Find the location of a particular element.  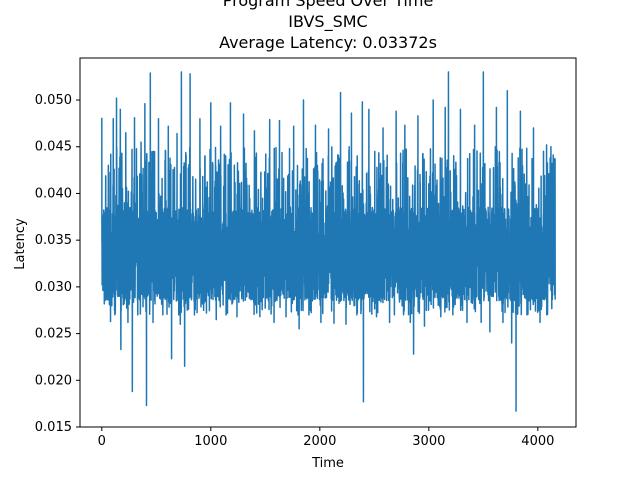

chart-title-line-2: IBVS_SMC is located at coordinates (327, 22).